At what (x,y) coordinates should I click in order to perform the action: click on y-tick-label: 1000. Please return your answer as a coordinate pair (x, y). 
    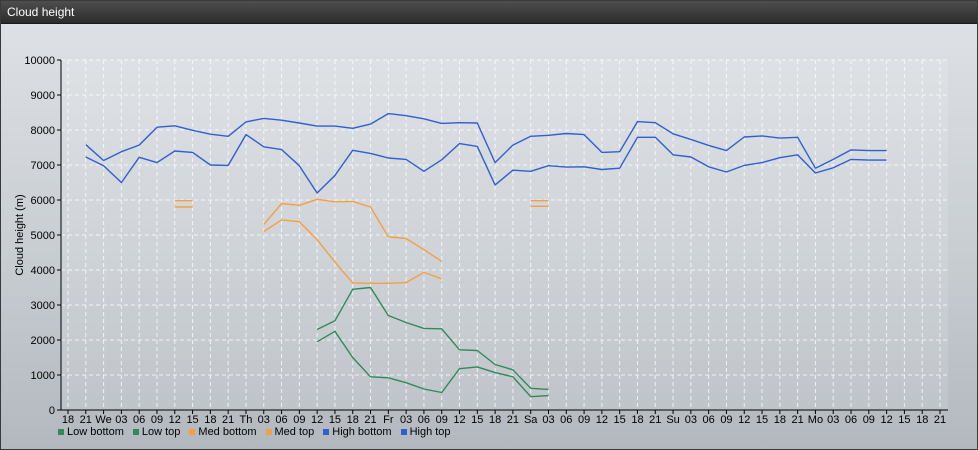
    Looking at the image, I should click on (43, 376).